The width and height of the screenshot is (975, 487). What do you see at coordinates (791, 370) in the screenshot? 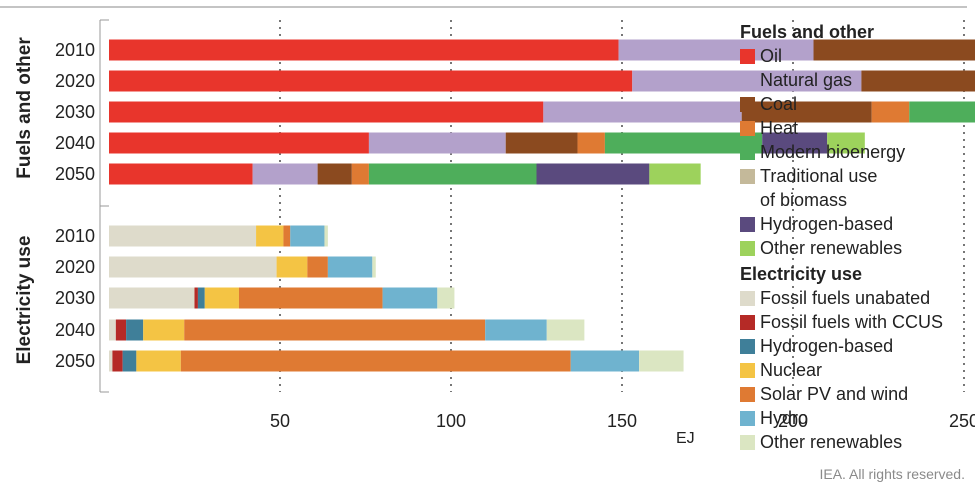
I see `legend-label-electricity-use-nuclear: Nuclear` at bounding box center [791, 370].